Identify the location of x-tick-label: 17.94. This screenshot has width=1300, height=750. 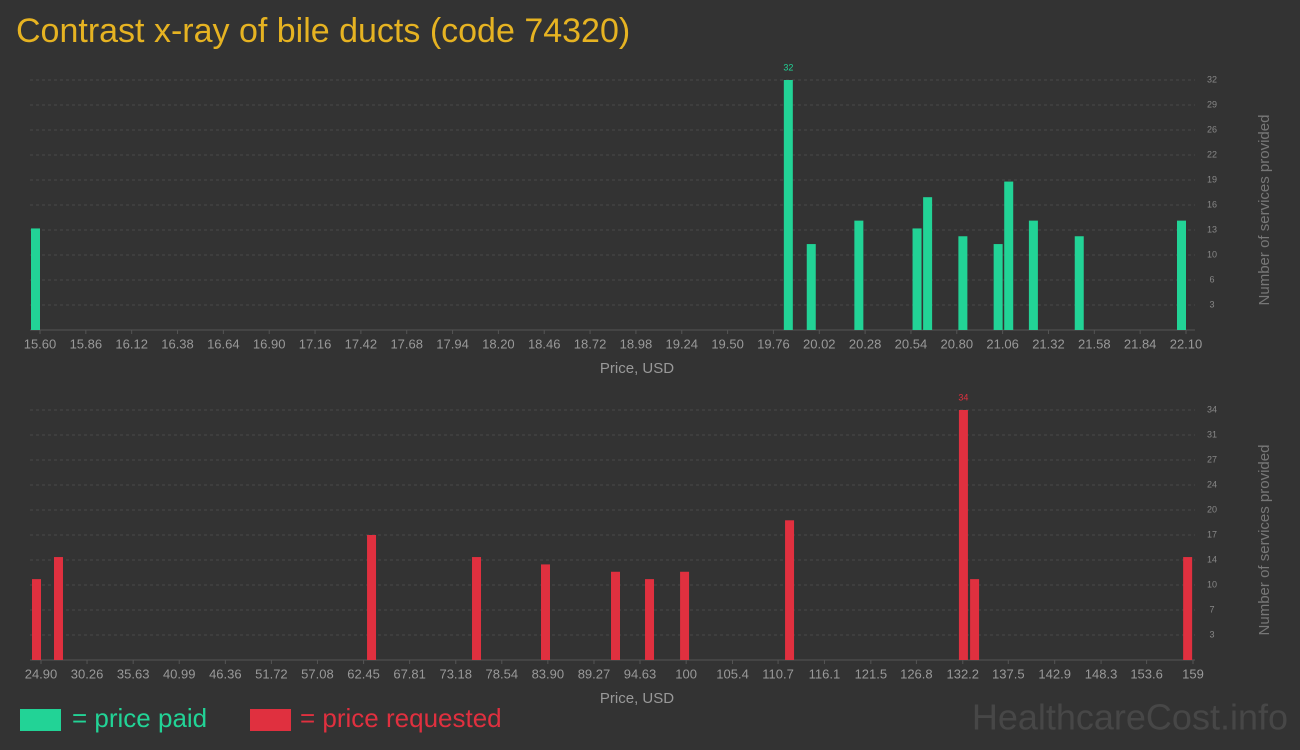
(452, 343).